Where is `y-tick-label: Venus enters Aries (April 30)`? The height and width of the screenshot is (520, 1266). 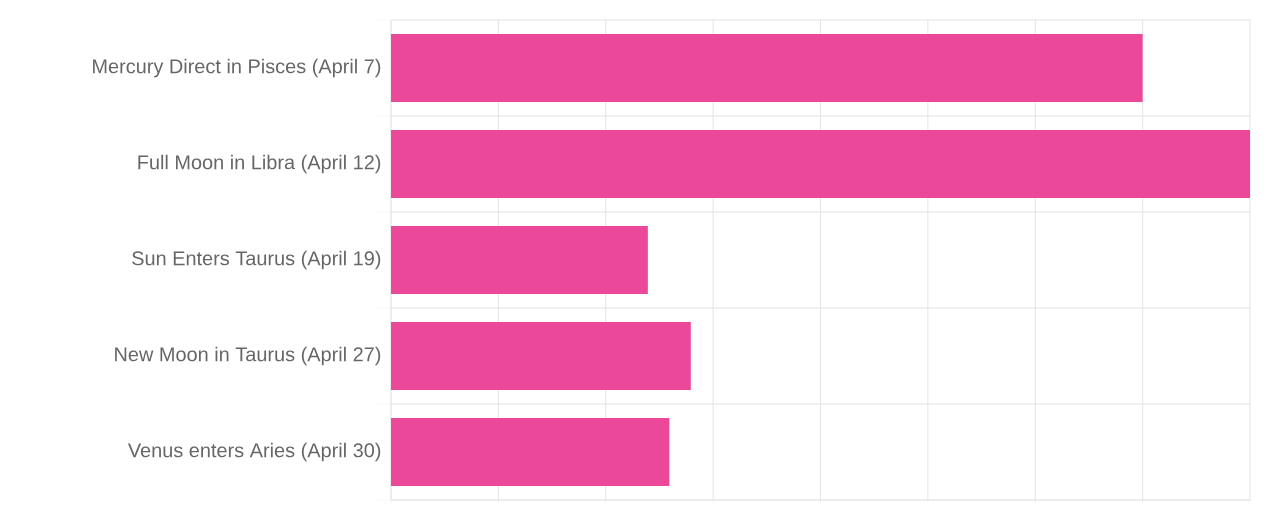
y-tick-label: Venus enters Aries (April 30) is located at coordinates (254, 452).